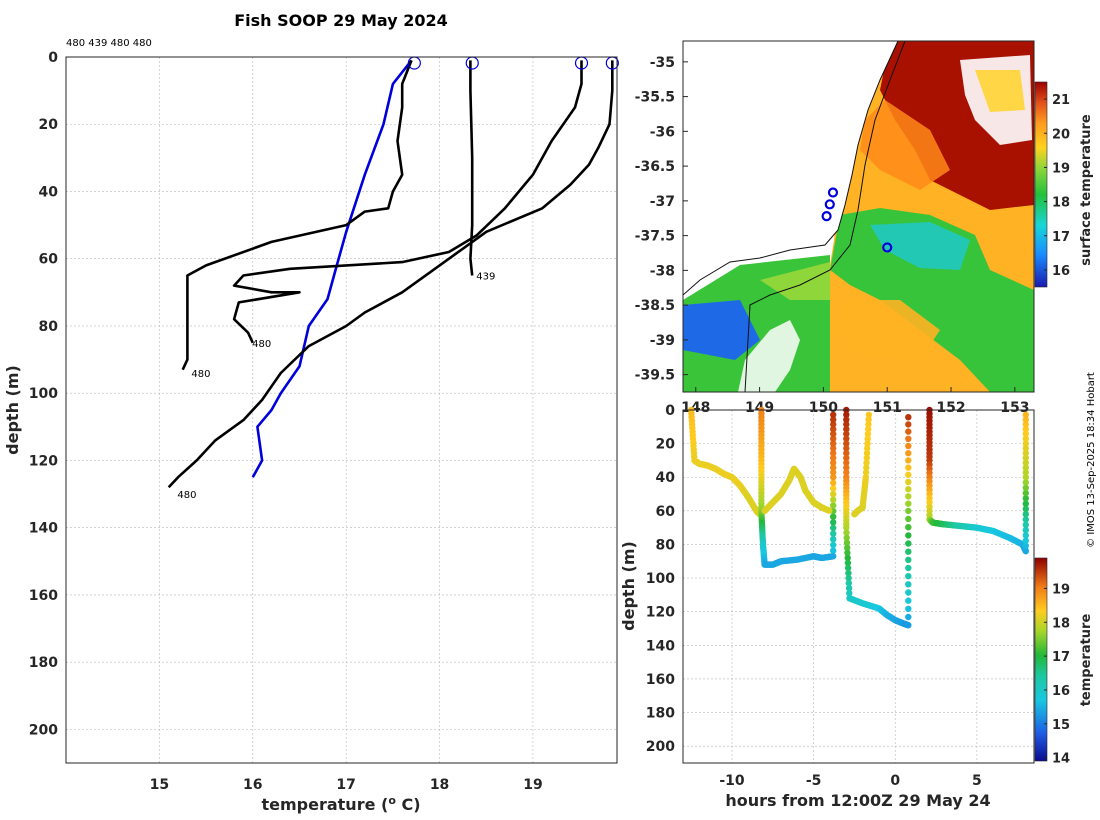 The width and height of the screenshot is (1100, 820). I want to click on profile-y-axis-label: depth (m), so click(12, 410).